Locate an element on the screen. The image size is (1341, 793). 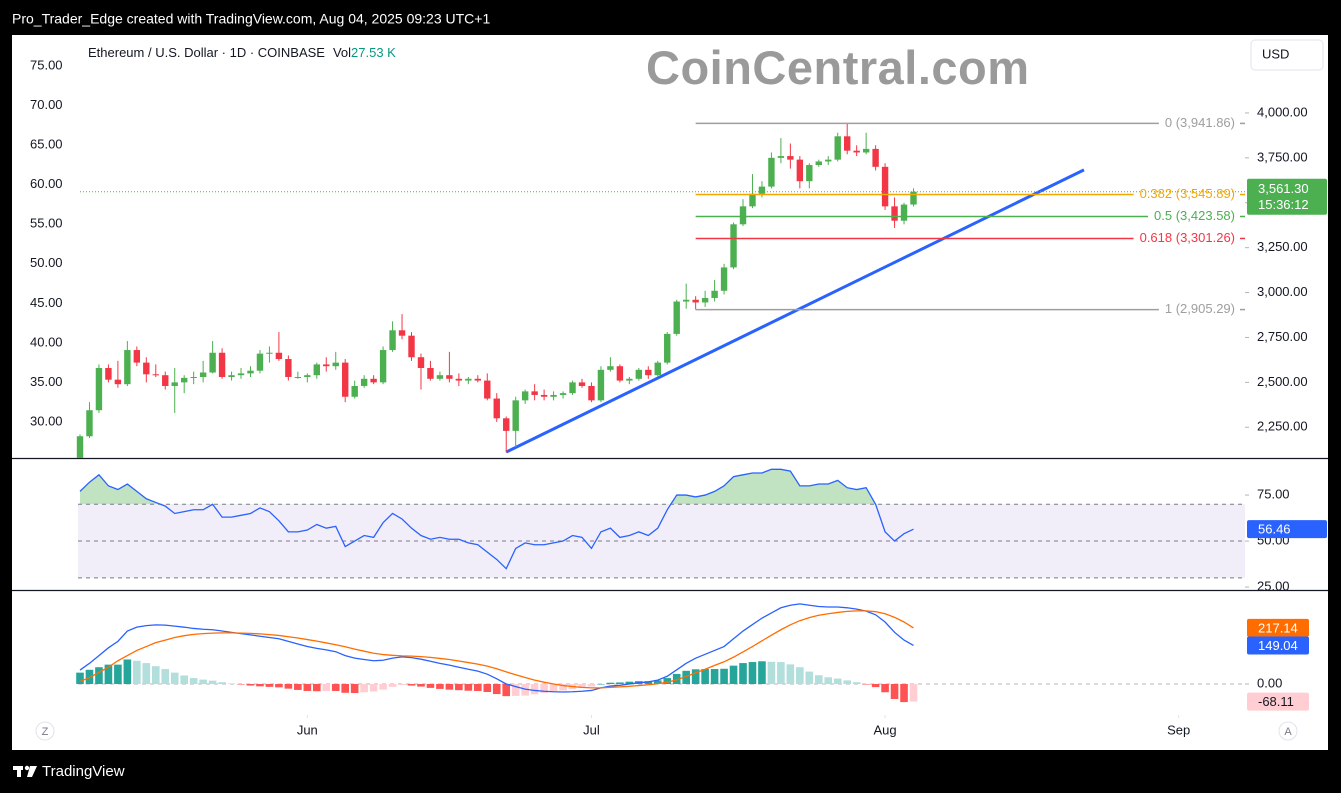
currency-button is located at coordinates (1287, 55).